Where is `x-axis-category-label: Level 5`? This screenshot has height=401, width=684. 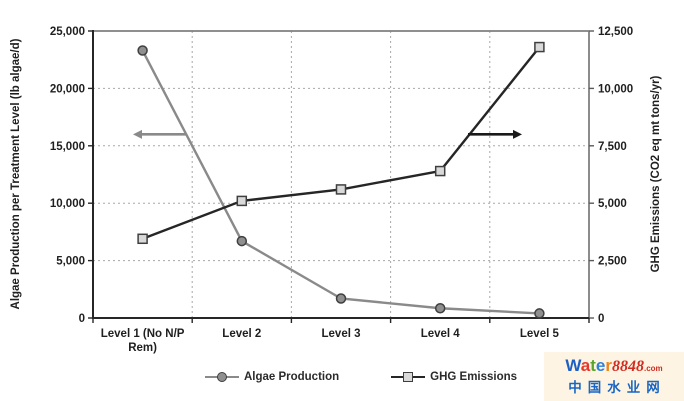 x-axis-category-label: Level 5 is located at coordinates (540, 334).